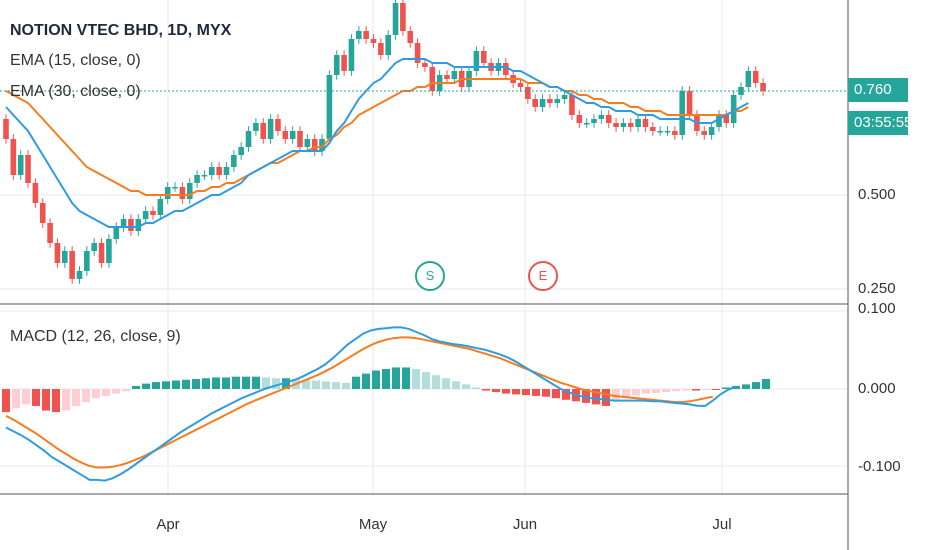  I want to click on earnings-marker: E, so click(543, 276).